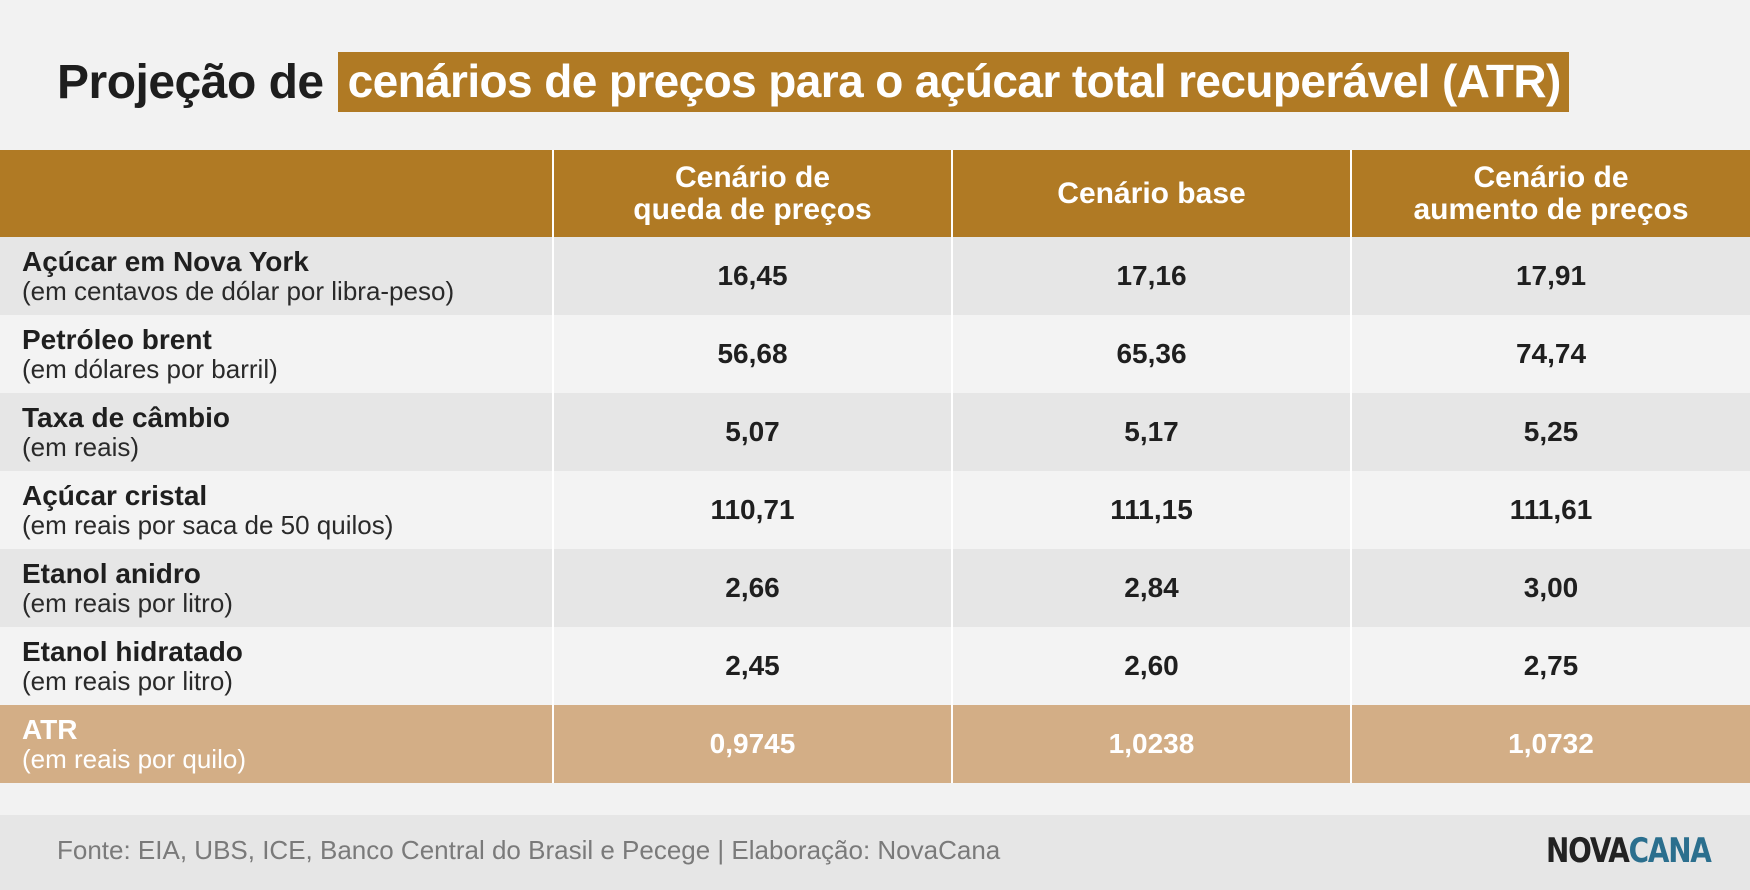 The image size is (1750, 890). I want to click on row-name: Etanol hidratado, so click(132, 651).